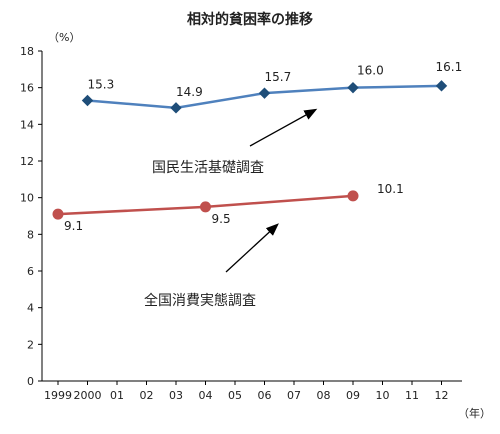 The height and width of the screenshot is (434, 500). I want to click on y-ticks: 0 2 4 6 8 10 12 14 16 18, so click(31, 216).